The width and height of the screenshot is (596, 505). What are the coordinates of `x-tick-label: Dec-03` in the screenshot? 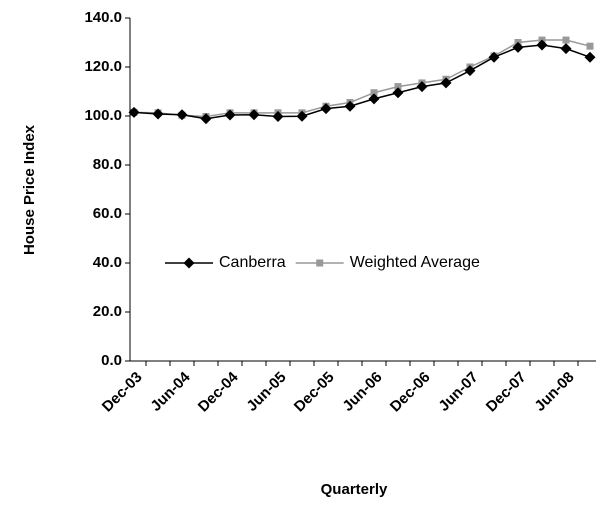 It's located at (122, 392).